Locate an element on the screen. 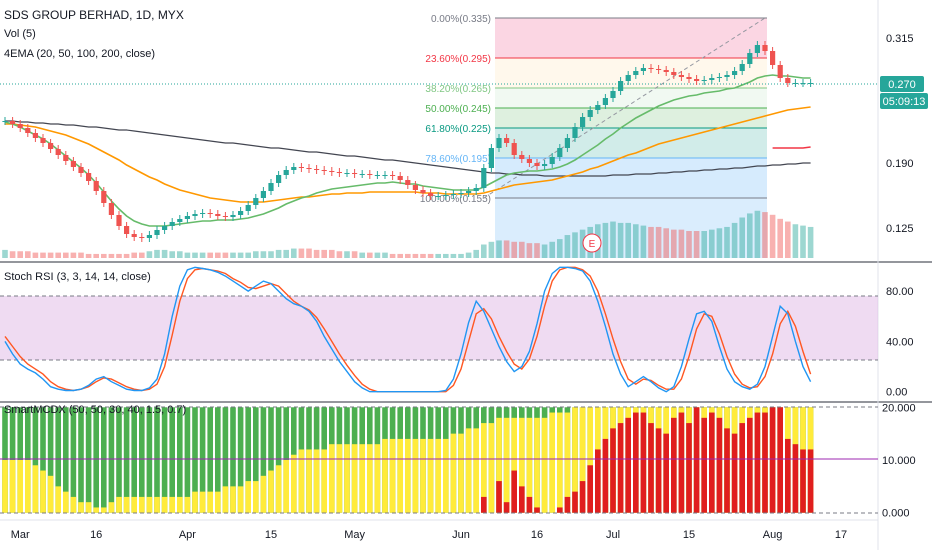 The width and height of the screenshot is (932, 550). mcdx-tick-label: 20.000 is located at coordinates (899, 408).